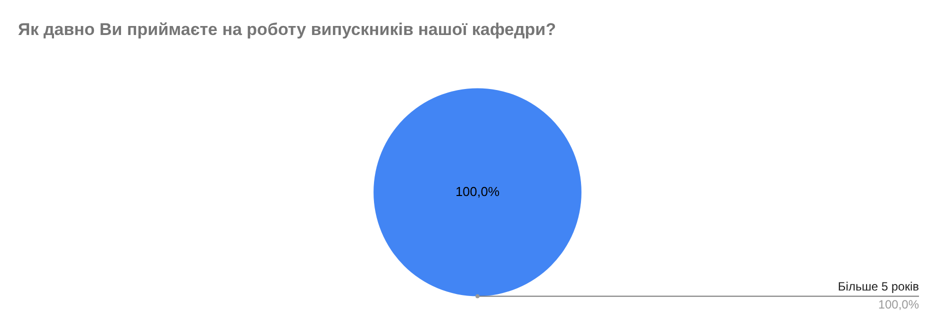 This screenshot has height=332, width=937. What do you see at coordinates (878, 287) in the screenshot?
I see `slice-label: Більше 5 років` at bounding box center [878, 287].